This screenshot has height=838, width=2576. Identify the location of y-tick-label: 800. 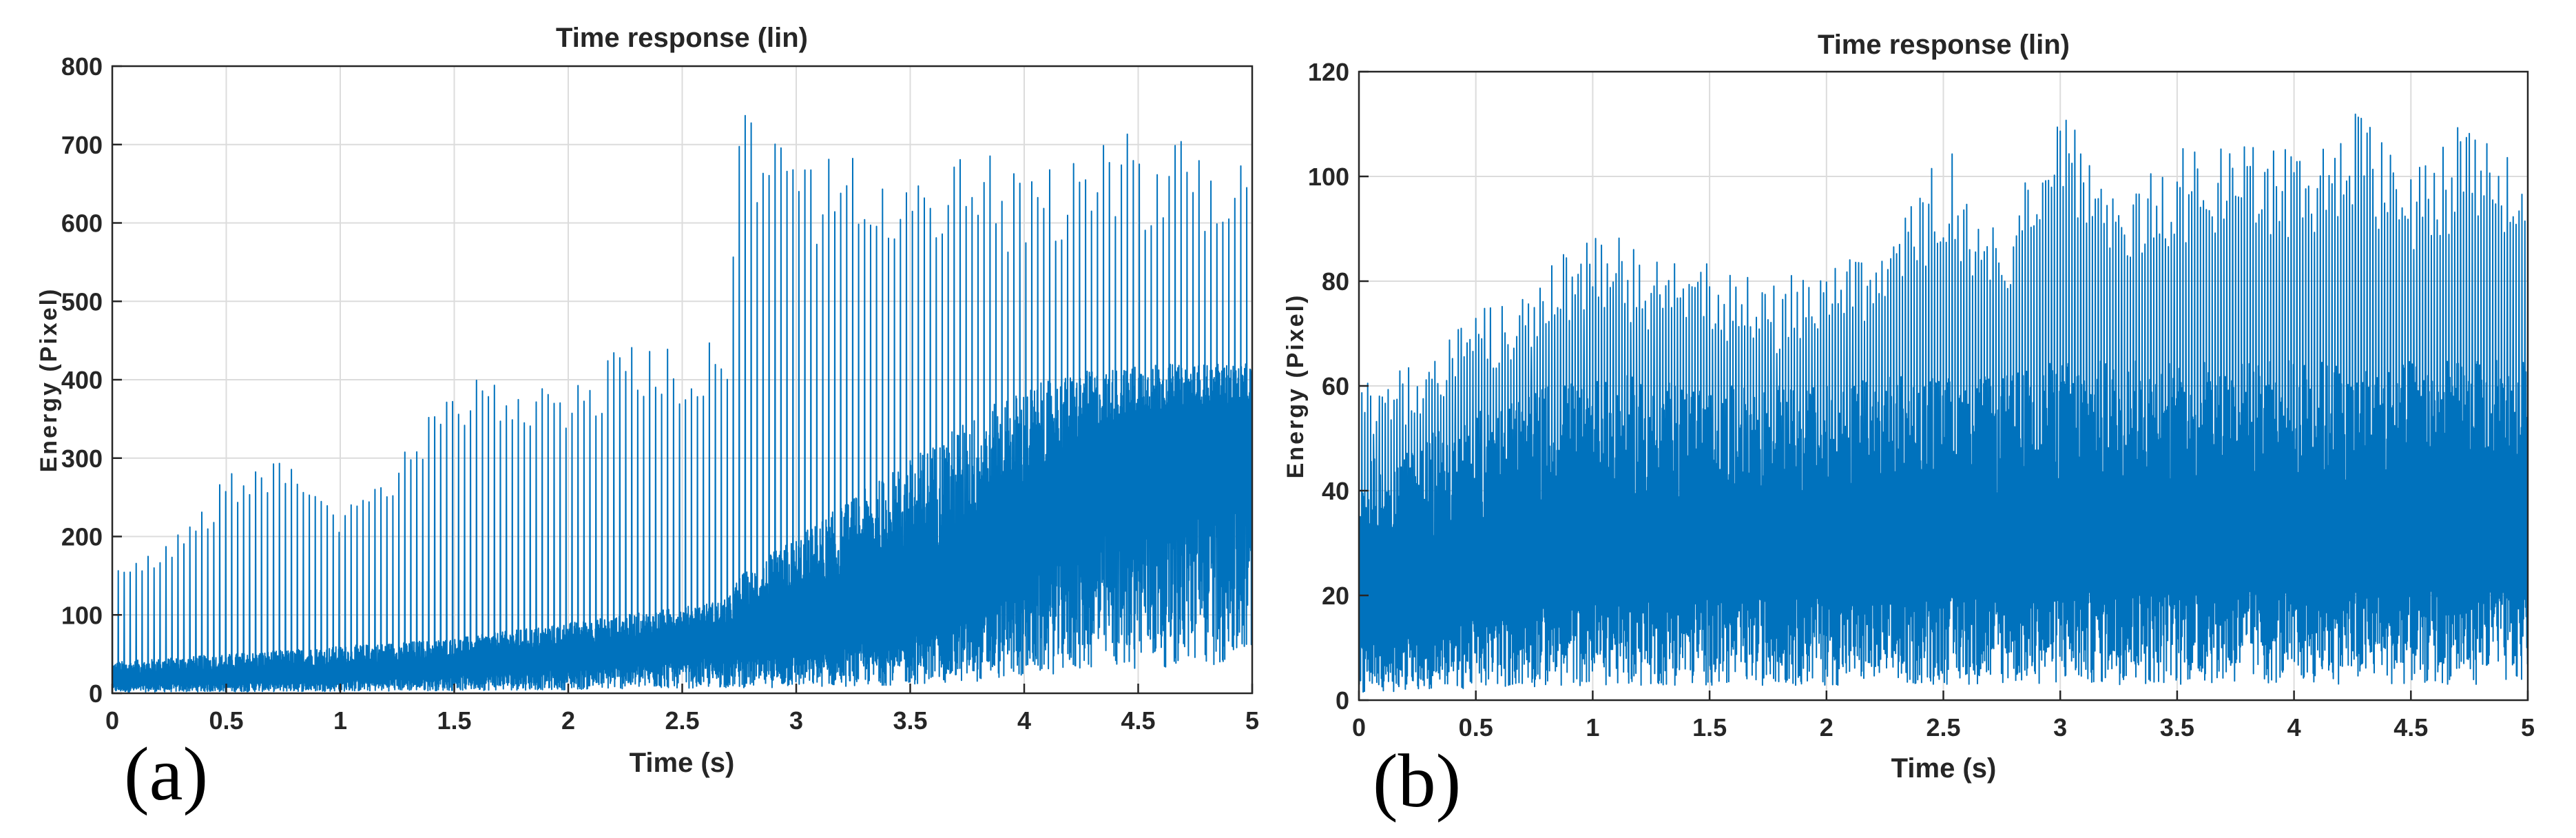
(82, 66).